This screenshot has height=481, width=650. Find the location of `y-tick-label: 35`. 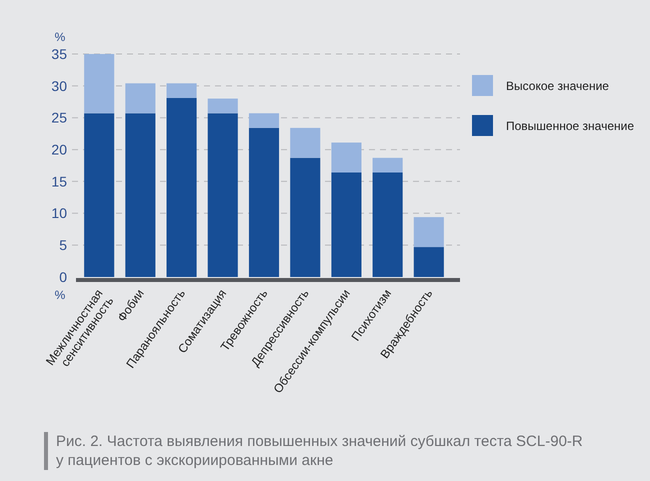

y-tick-label: 35 is located at coordinates (59, 54).